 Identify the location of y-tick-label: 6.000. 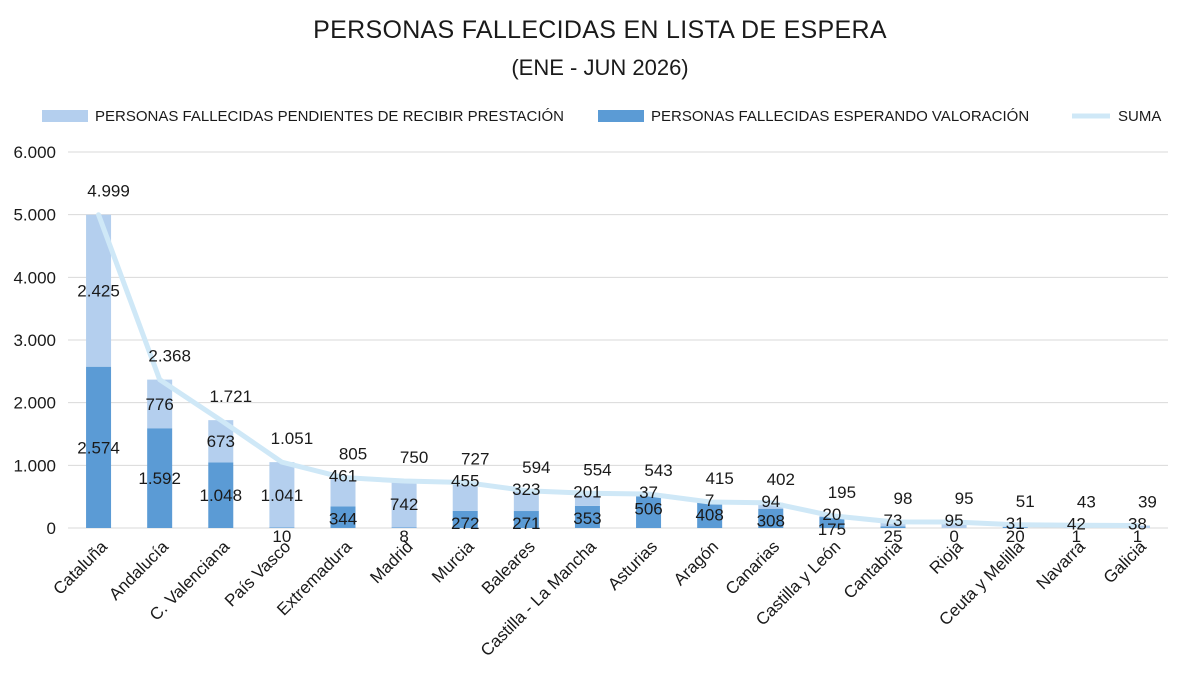
(34, 152).